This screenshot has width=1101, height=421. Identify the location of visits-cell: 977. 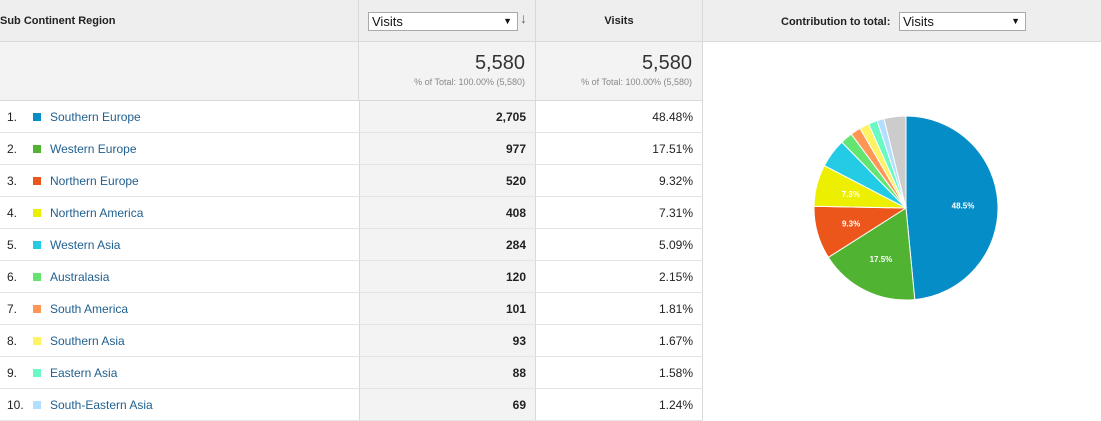
(447, 148).